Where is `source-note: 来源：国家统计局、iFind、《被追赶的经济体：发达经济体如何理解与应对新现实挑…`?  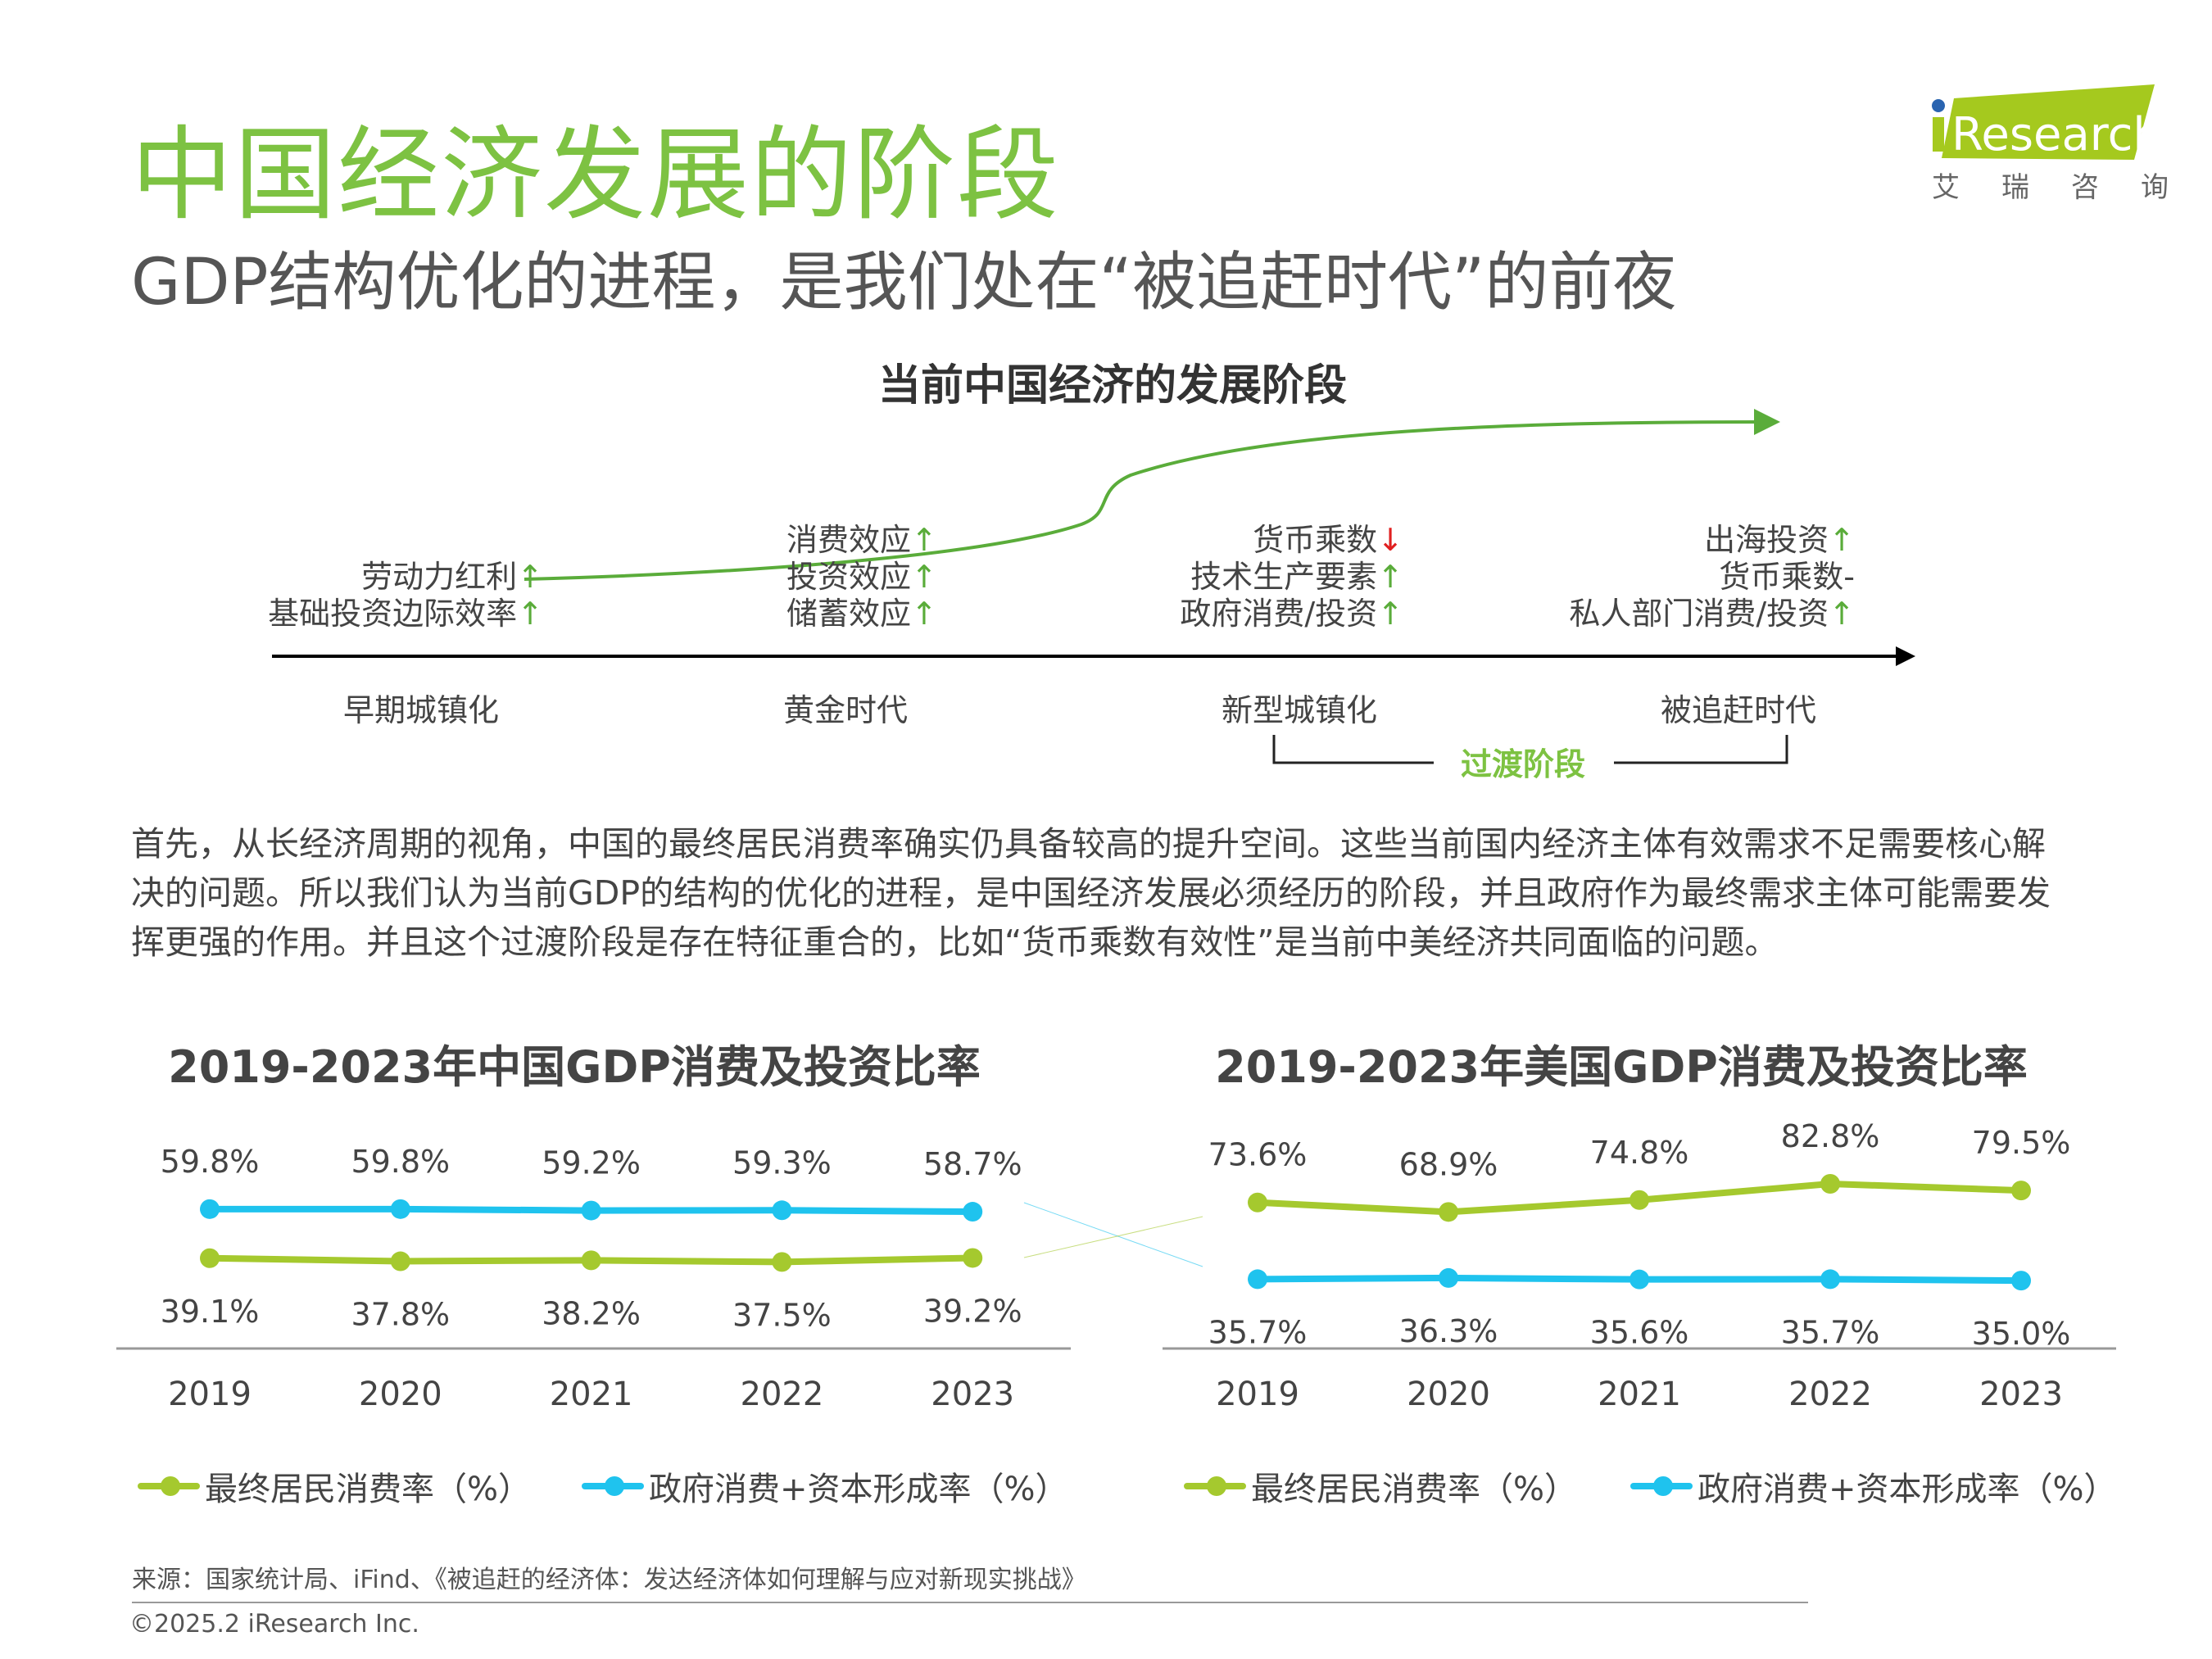
source-note: 来源：国家统计局、iFind、《被追赶的经济体：发达经济体如何理解与应对新现实挑… is located at coordinates (609, 1580).